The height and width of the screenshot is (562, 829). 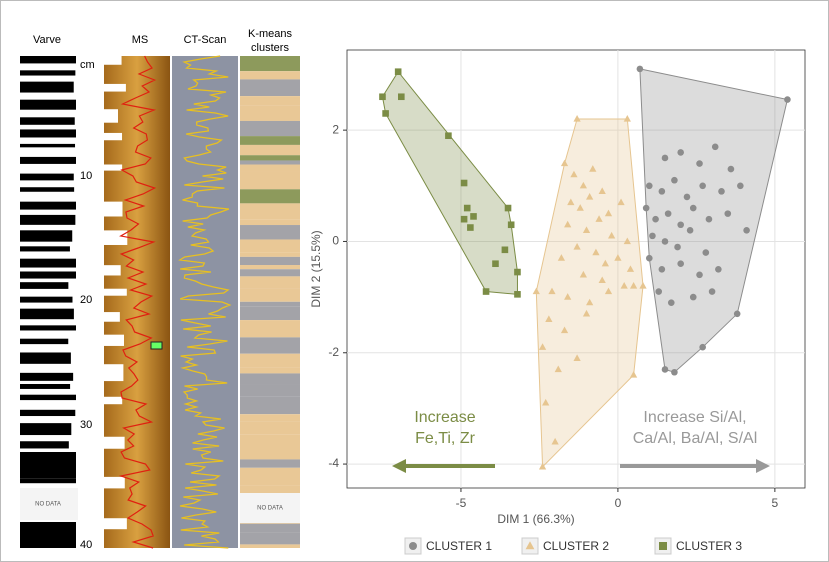 I want to click on ms-curve, so click(x=137, y=302).